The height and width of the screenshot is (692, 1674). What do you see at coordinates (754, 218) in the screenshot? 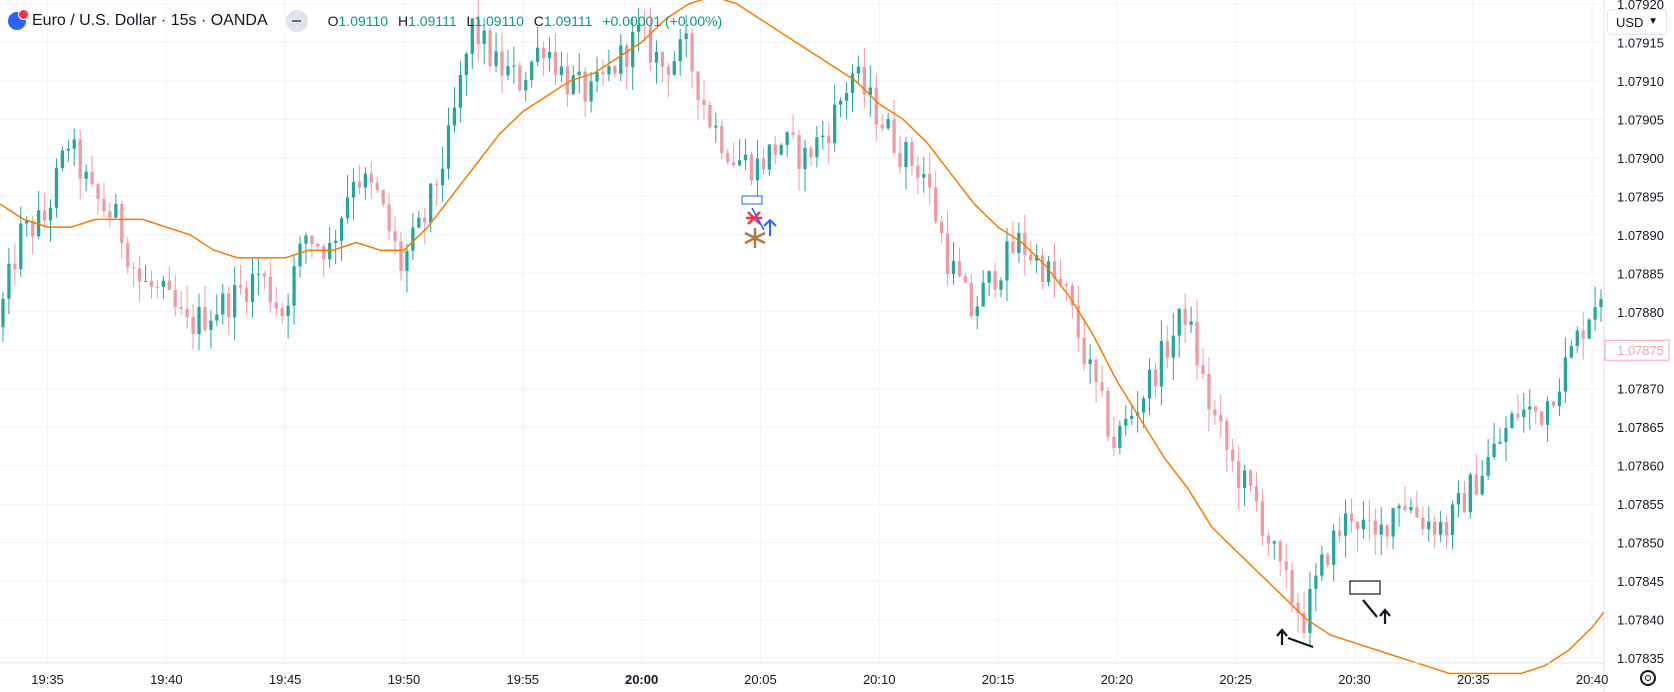
I see `red-cross-mark` at bounding box center [754, 218].